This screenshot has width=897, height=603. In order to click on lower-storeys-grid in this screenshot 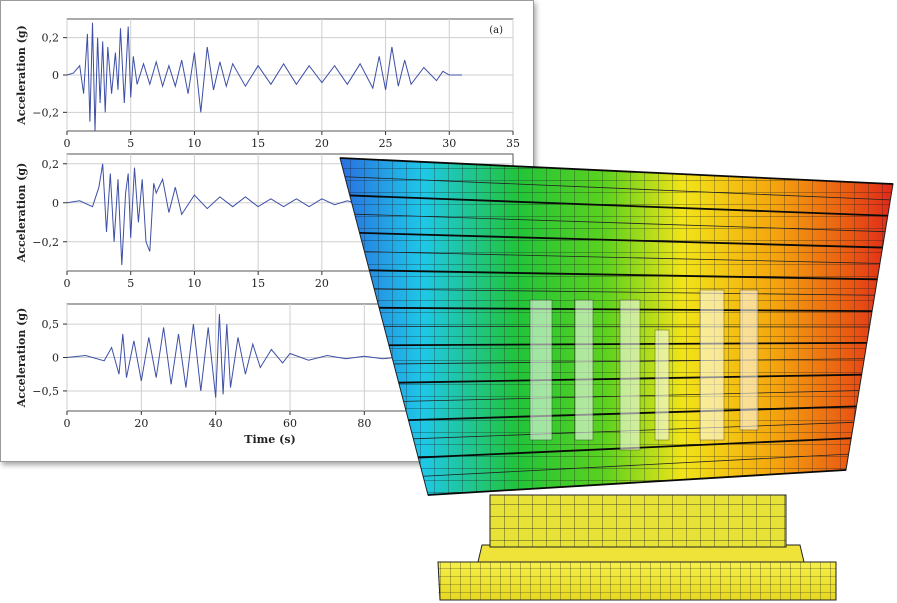, I will do `click(638, 521)`.